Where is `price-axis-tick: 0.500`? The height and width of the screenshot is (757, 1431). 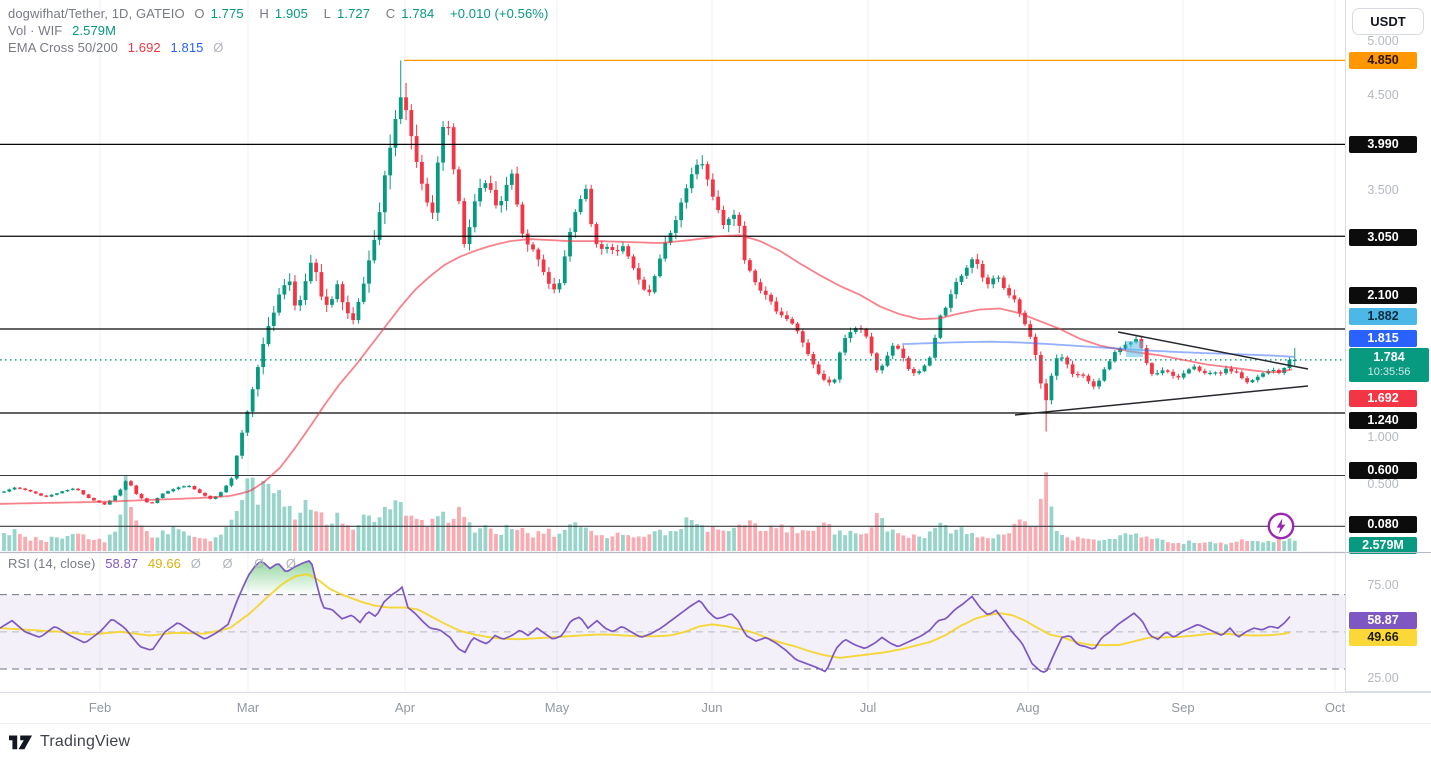 price-axis-tick: 0.500 is located at coordinates (1383, 483).